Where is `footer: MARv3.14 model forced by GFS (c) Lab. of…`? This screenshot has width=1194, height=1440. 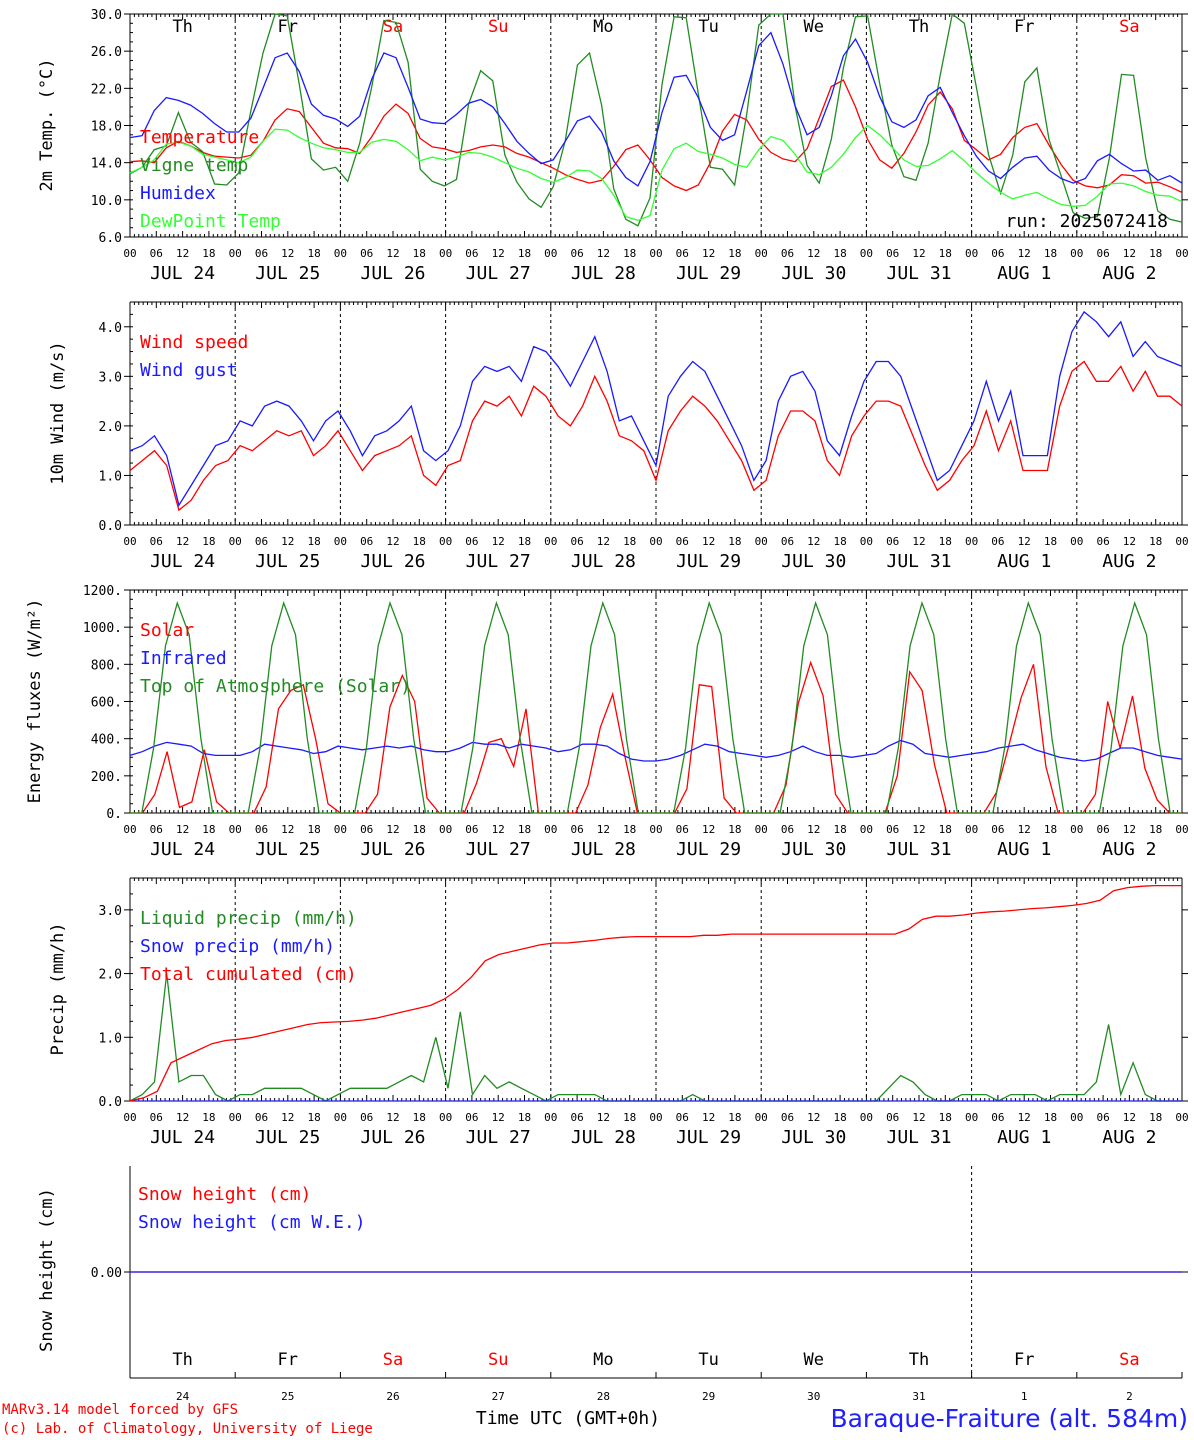
footer: MARv3.14 model forced by GFS (c) Lab. of… is located at coordinates (595, 1419).